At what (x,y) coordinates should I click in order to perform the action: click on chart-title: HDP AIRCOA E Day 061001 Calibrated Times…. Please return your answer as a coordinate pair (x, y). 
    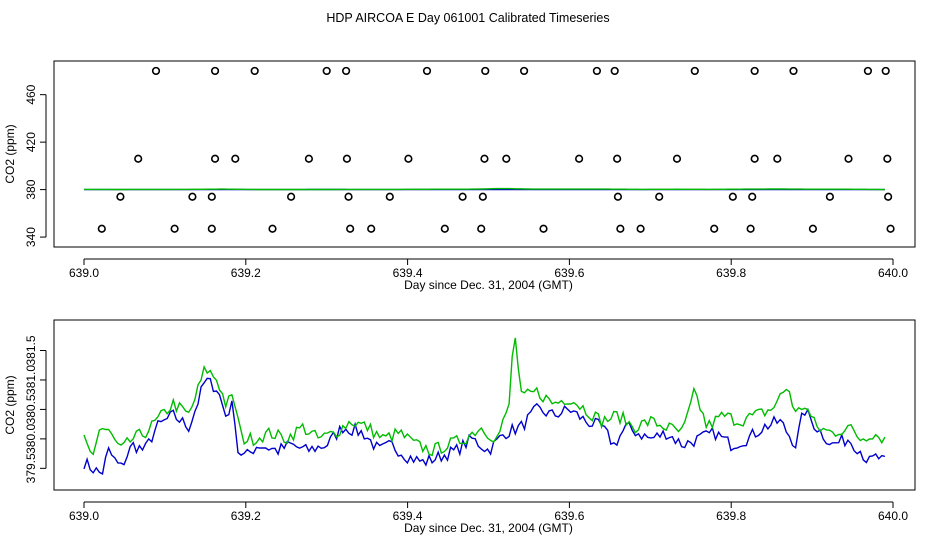
    Looking at the image, I should click on (467, 18).